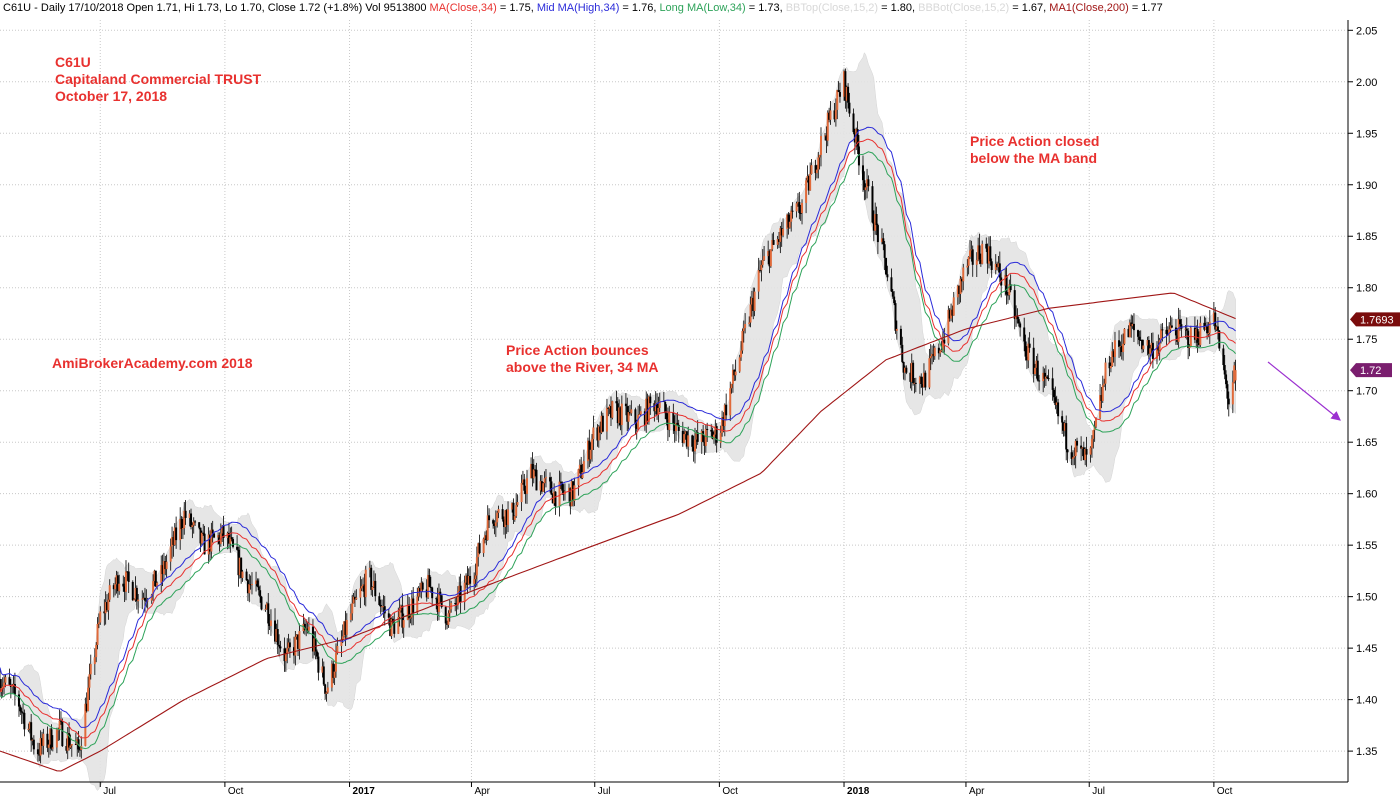 This screenshot has width=1400, height=796. What do you see at coordinates (109, 791) in the screenshot?
I see `x-tick-label: Jul` at bounding box center [109, 791].